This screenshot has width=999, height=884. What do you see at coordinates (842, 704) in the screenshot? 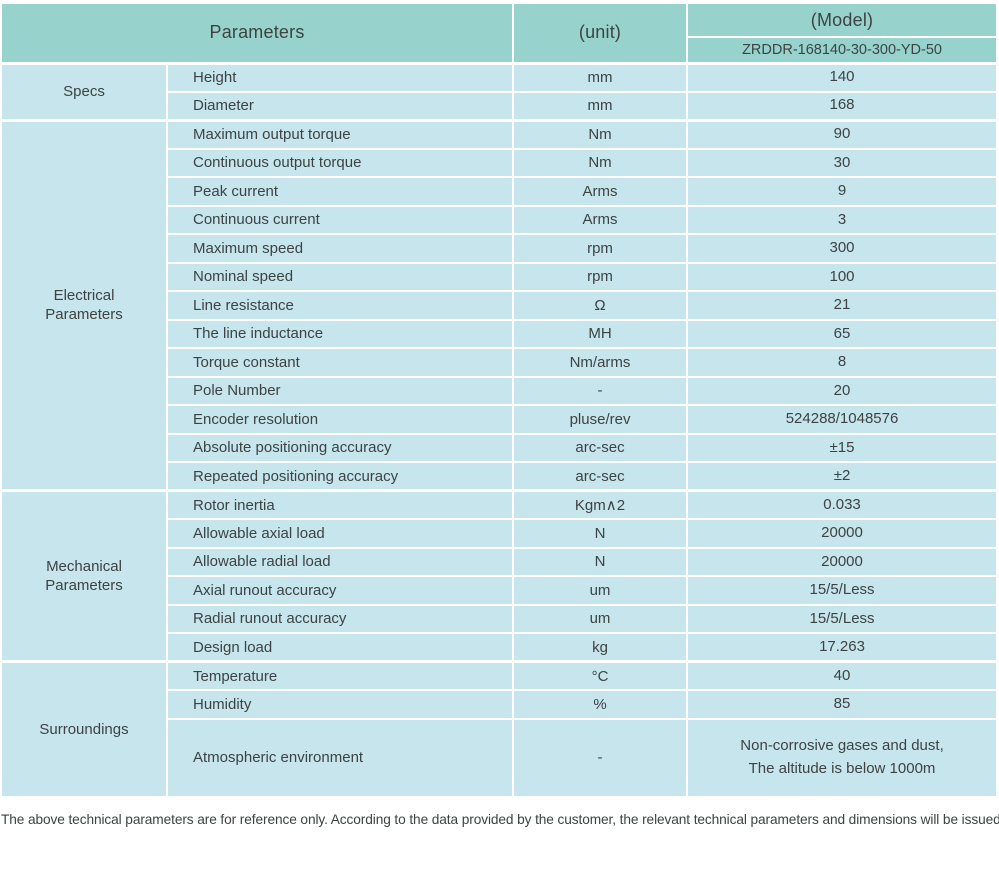
I see `parameter-value: 85` at bounding box center [842, 704].